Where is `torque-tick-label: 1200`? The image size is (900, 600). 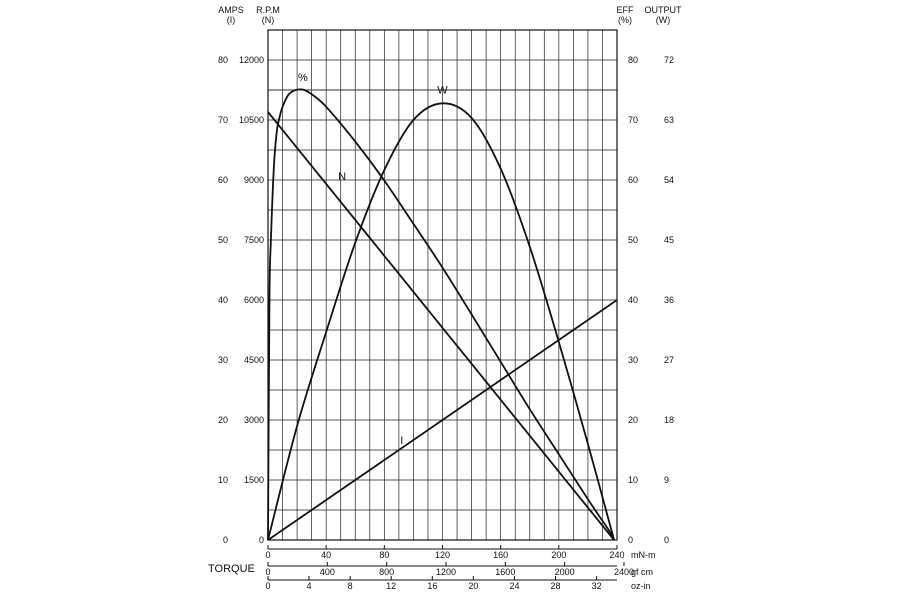
torque-tick-label: 1200 is located at coordinates (446, 572).